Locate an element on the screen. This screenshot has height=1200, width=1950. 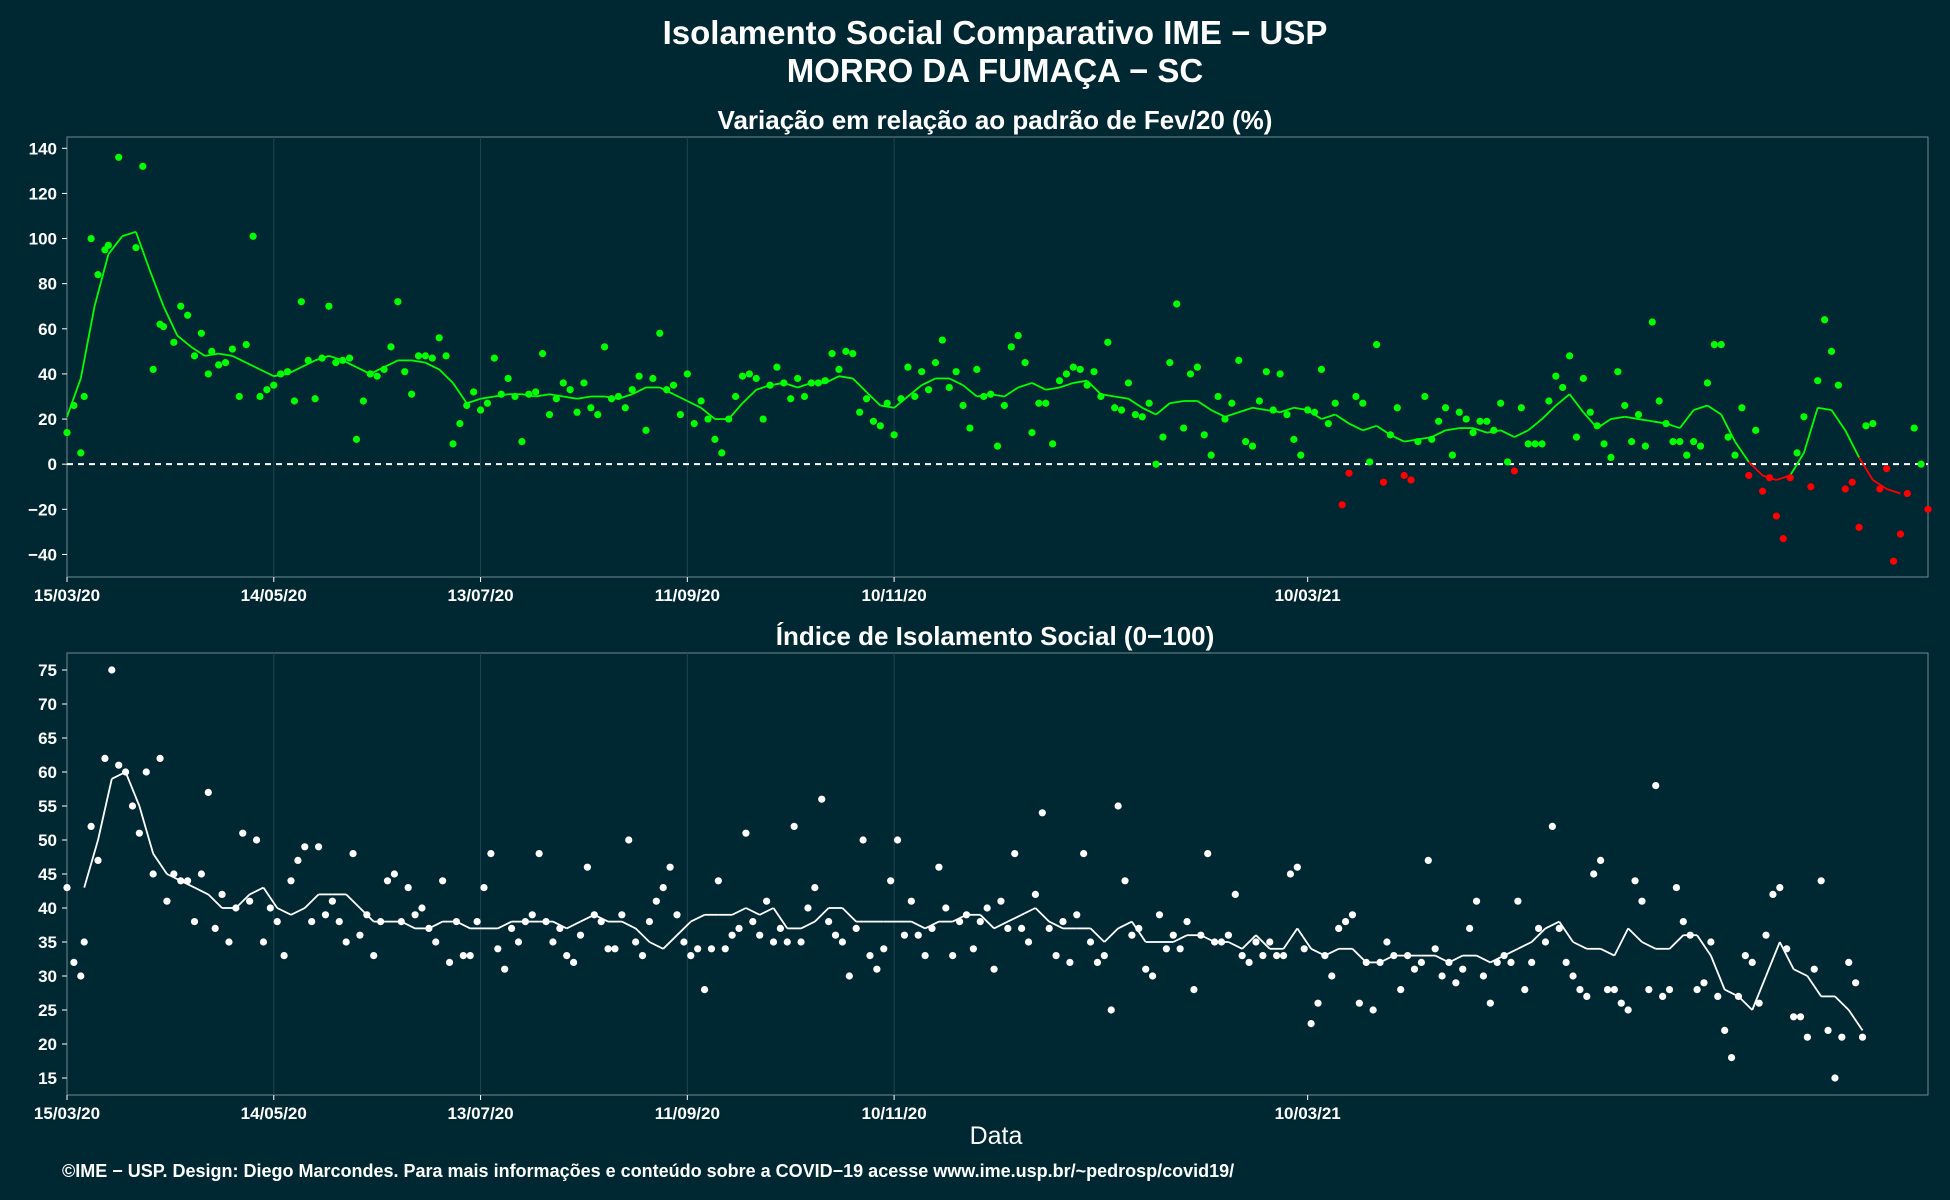
index-y-tick-label: 50 is located at coordinates (47, 840).